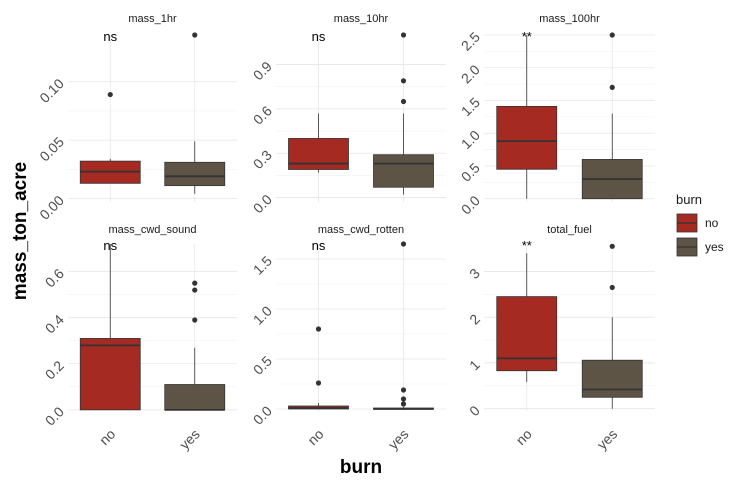 Image resolution: width=740 pixels, height=484 pixels. I want to click on legend-entry-no: no, so click(697, 223).